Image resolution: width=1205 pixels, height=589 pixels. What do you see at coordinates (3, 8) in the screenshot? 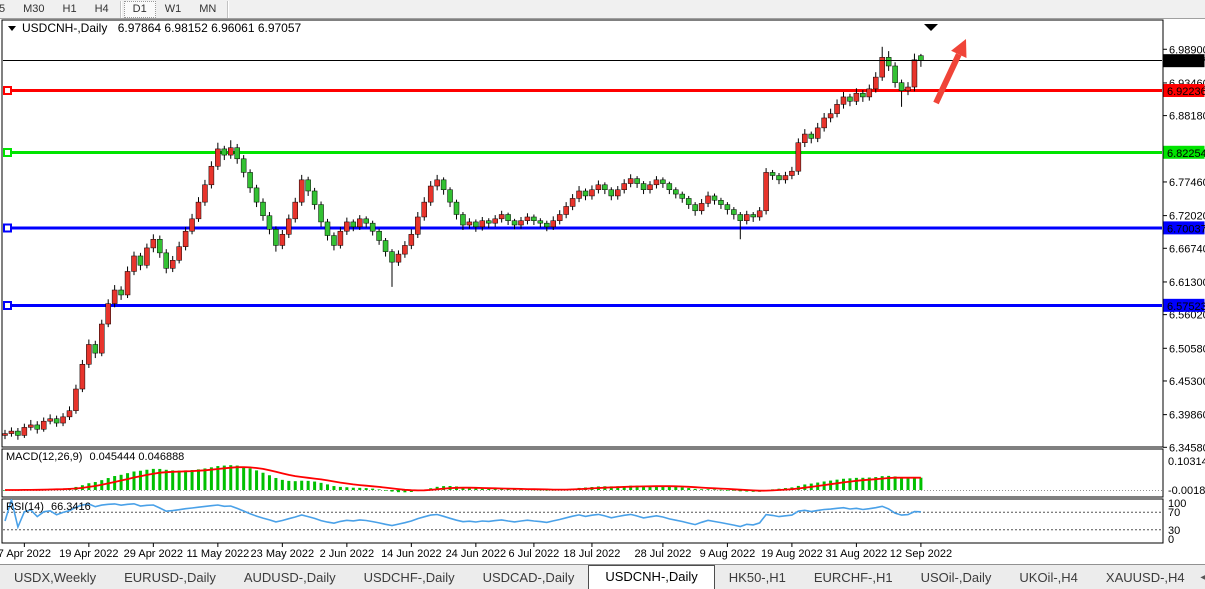
I see `timeframe-button-5: 5` at bounding box center [3, 8].